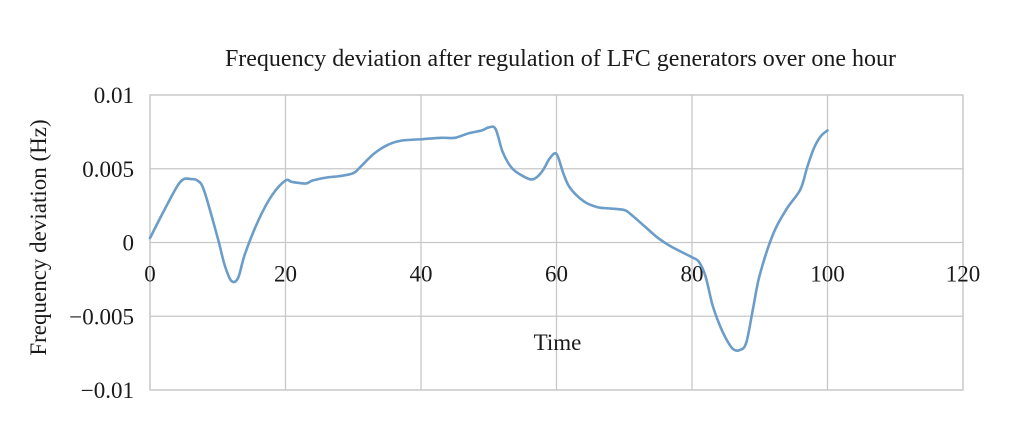  What do you see at coordinates (963, 274) in the screenshot?
I see `x-tick-label: 120` at bounding box center [963, 274].